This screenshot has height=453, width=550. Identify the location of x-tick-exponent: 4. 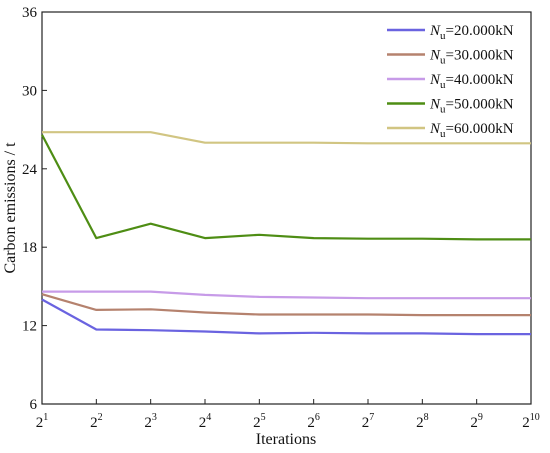
(208, 417).